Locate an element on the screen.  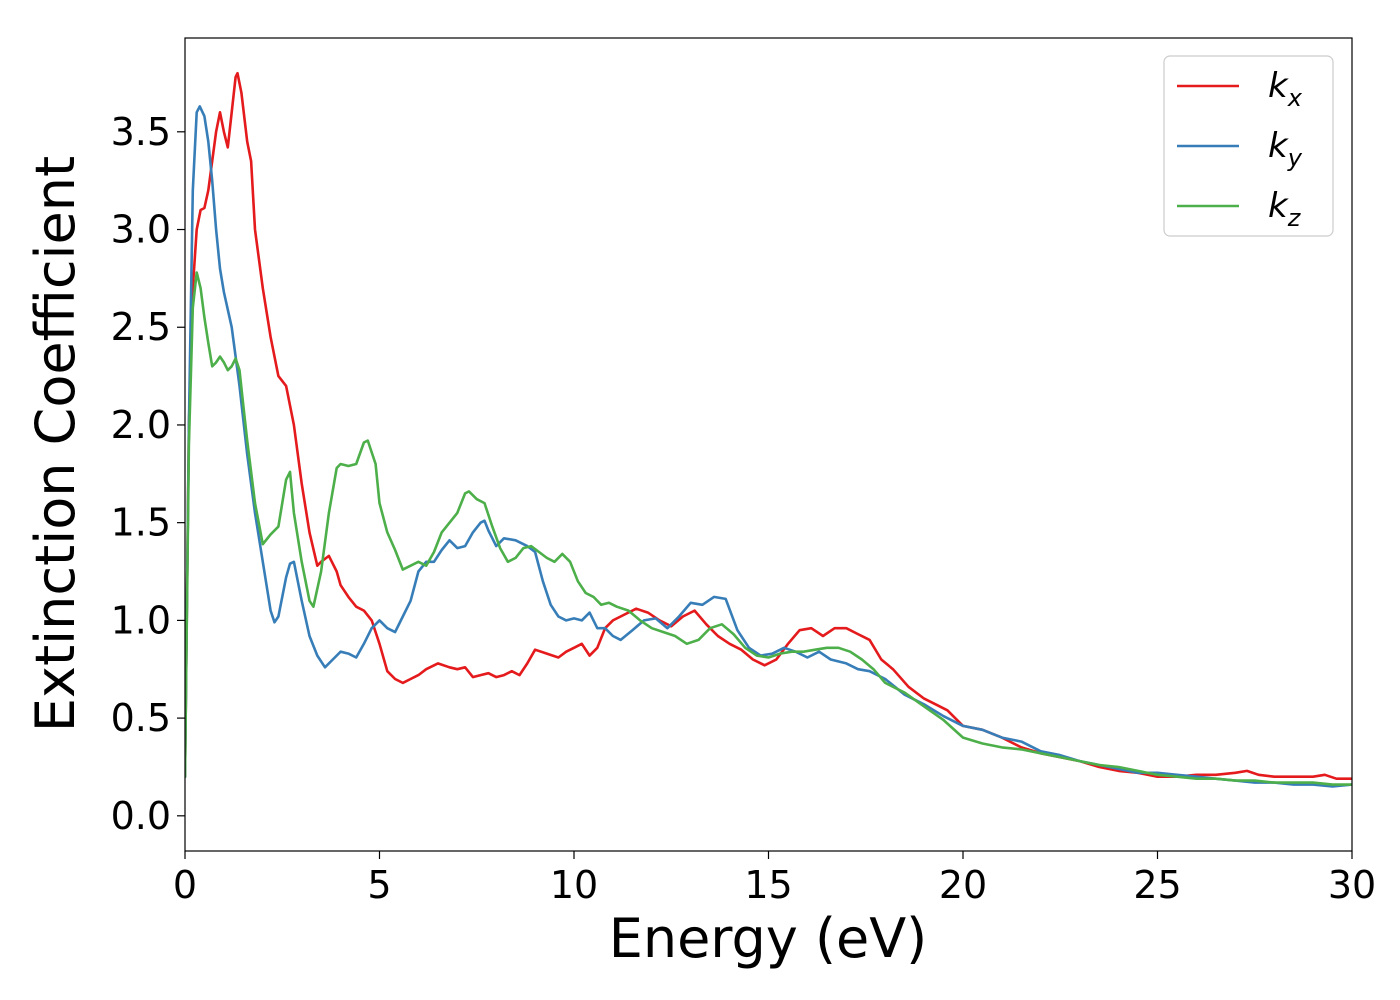
x-axis-ticks: 0 5 10 15 20 25 30 is located at coordinates (774, 879).